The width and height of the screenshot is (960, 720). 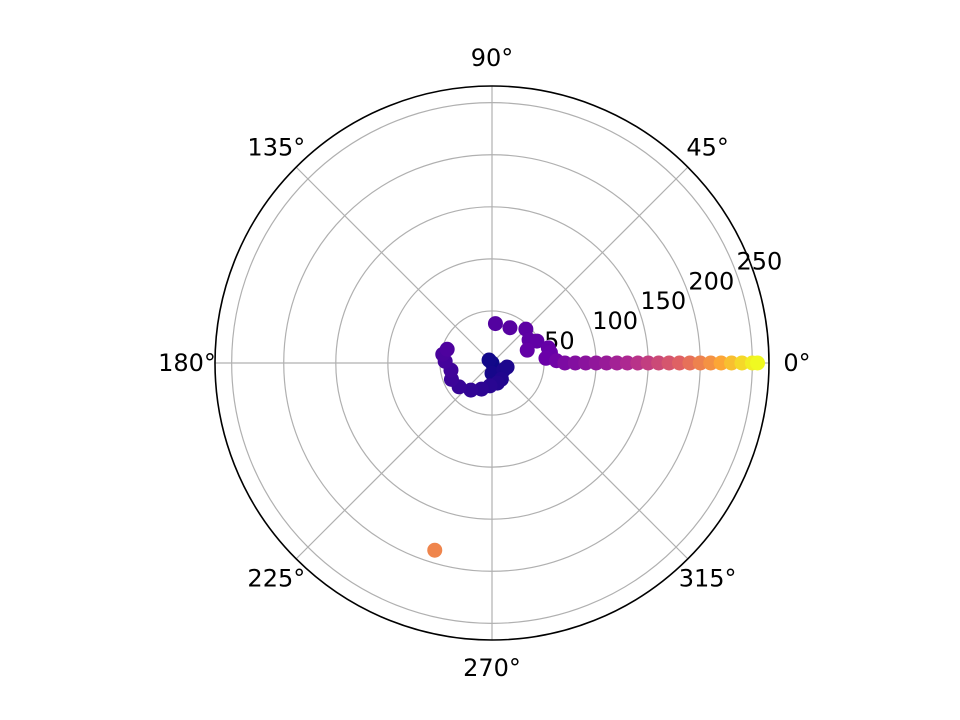 I want to click on angle-tick-label: 225°, so click(x=276, y=579).